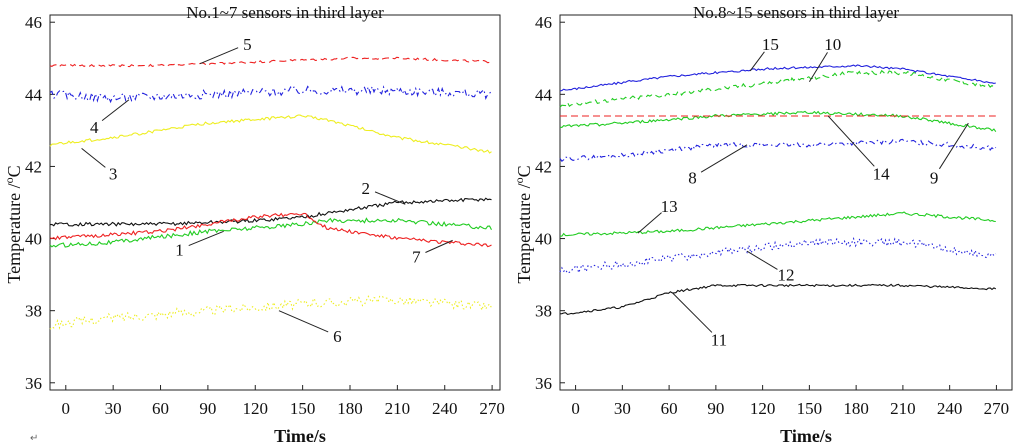  I want to click on series-label-15: 15, so click(770, 44).